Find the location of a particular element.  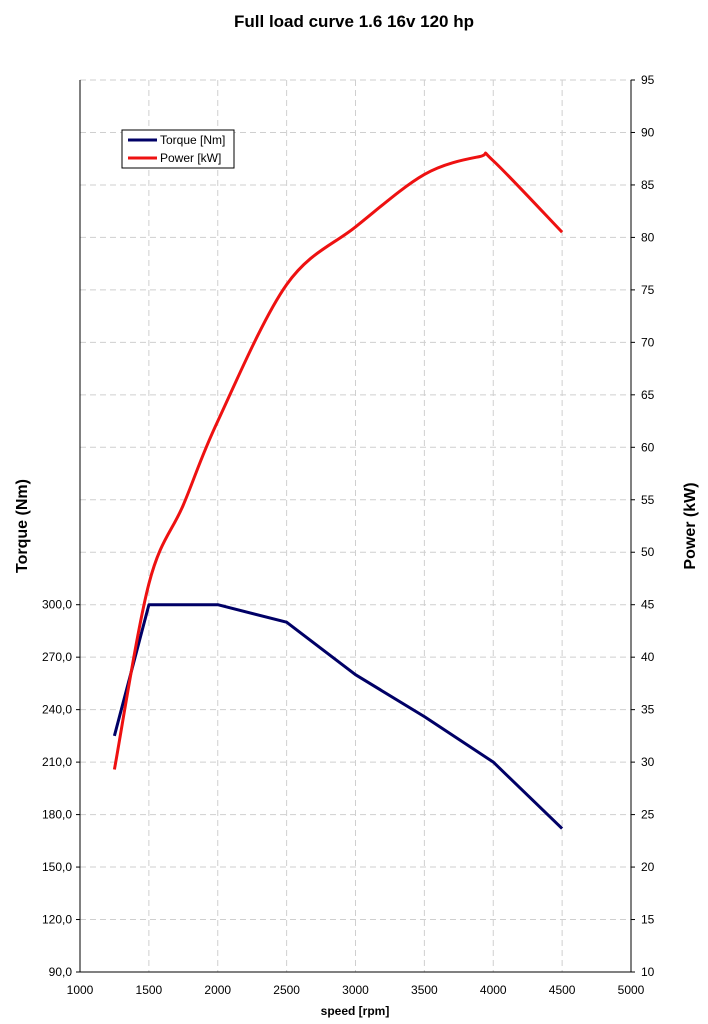

x-tick-label: 3500 is located at coordinates (424, 990).